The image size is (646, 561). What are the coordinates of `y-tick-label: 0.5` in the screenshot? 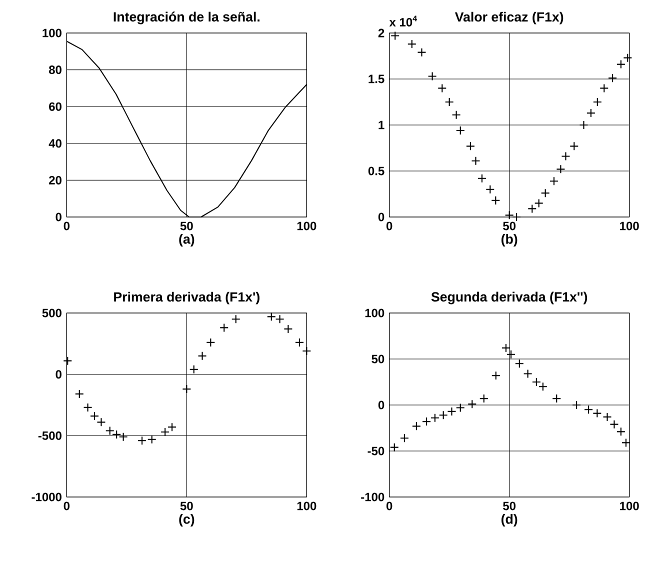 It's located at (376, 171).